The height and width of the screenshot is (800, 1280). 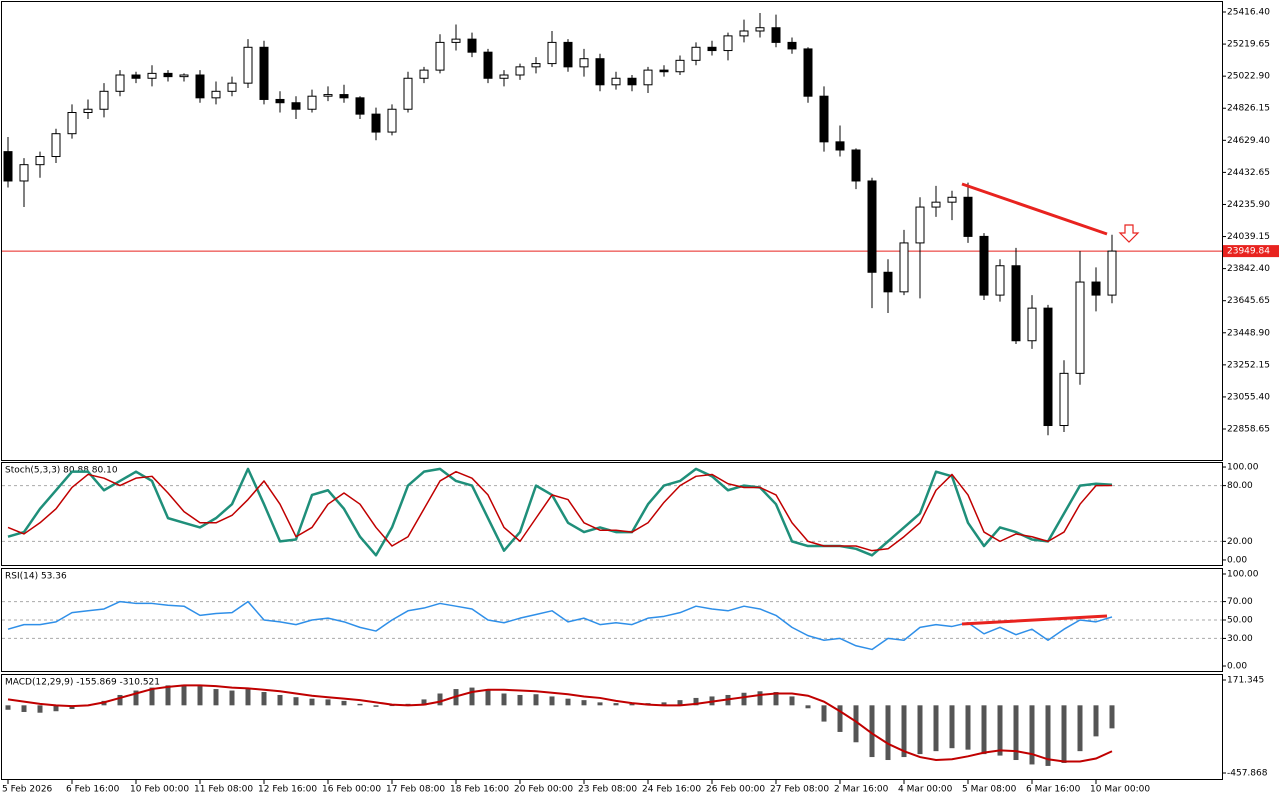 I want to click on y-tick-label: 30.00, so click(x=1240, y=639).